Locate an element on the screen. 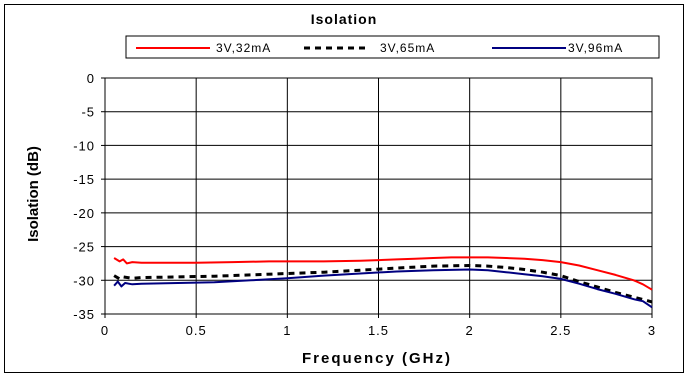 The height and width of the screenshot is (377, 688). legend-label-3: 3V,96mA is located at coordinates (595, 48).